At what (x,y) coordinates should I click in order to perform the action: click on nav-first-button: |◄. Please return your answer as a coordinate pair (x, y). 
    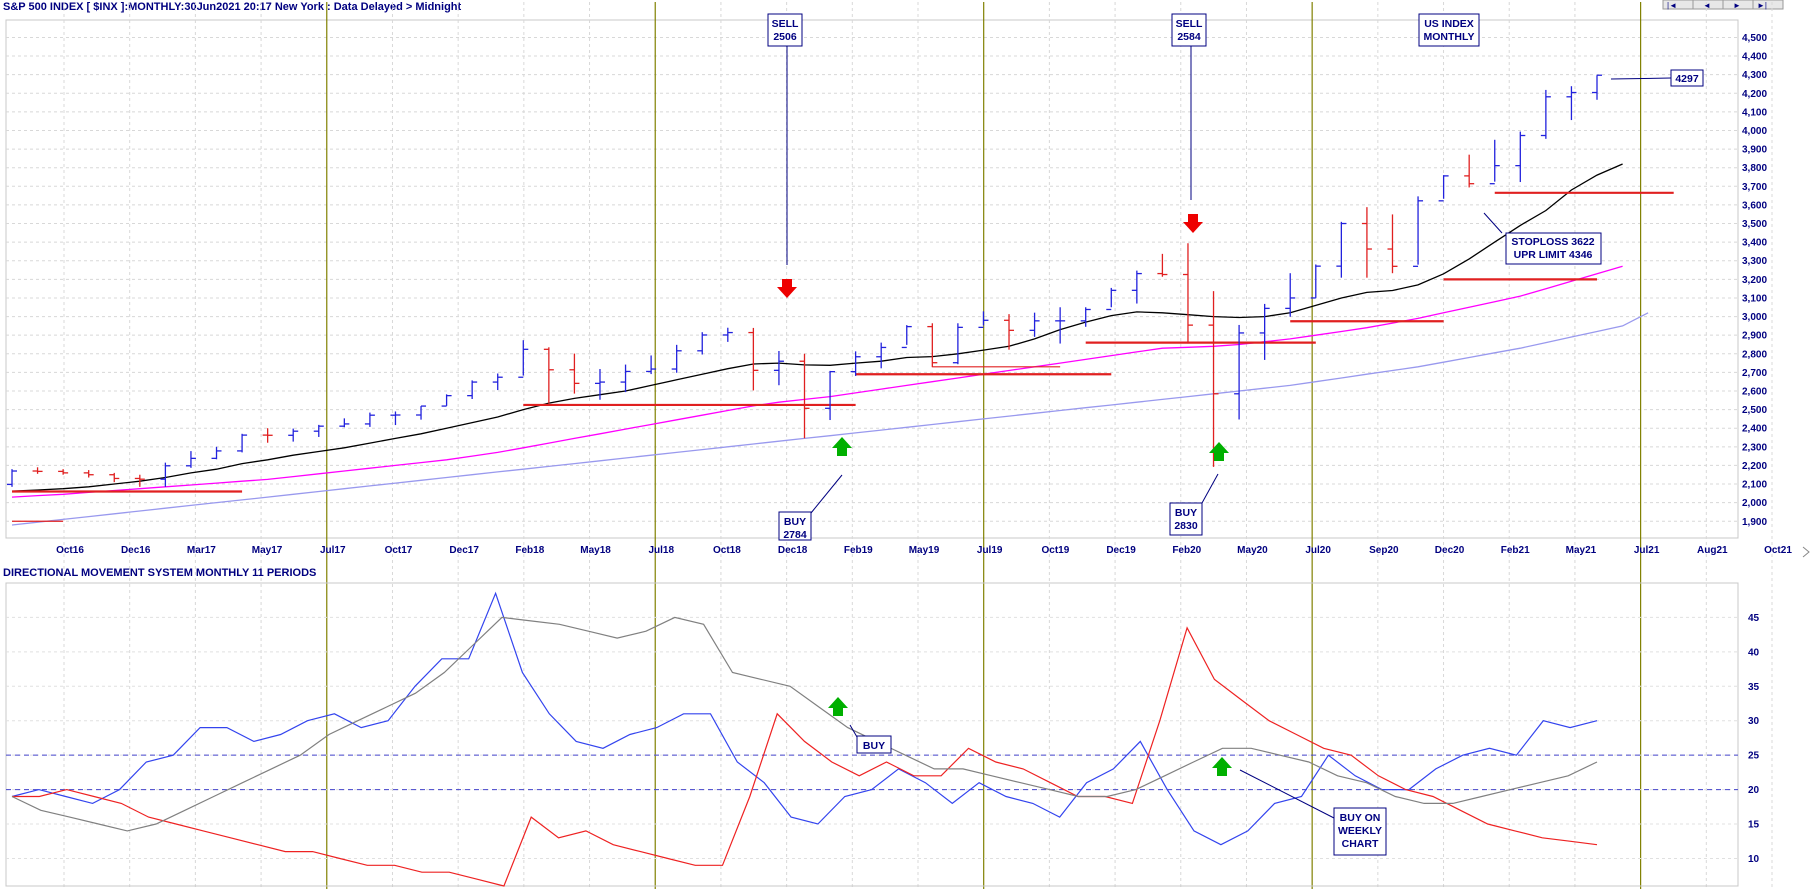
    Looking at the image, I should click on (1678, 5).